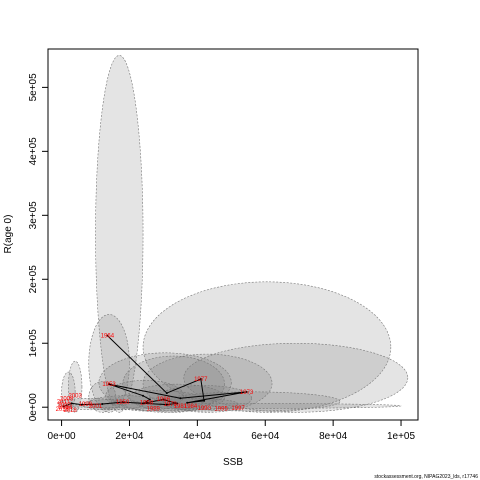 The image size is (480, 480). I want to click on year-label: 2003, so click(75, 397).